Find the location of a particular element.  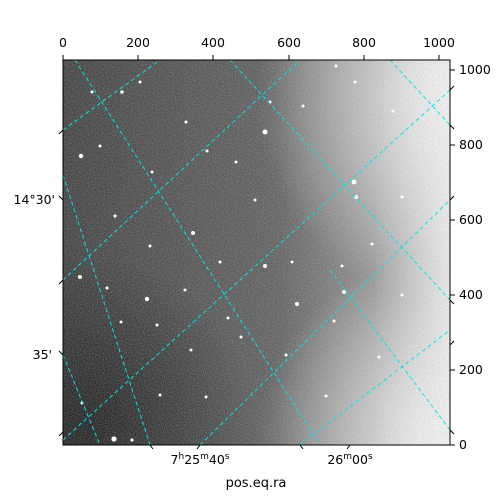

bottom-tick-hours: 7 is located at coordinates (175, 459).